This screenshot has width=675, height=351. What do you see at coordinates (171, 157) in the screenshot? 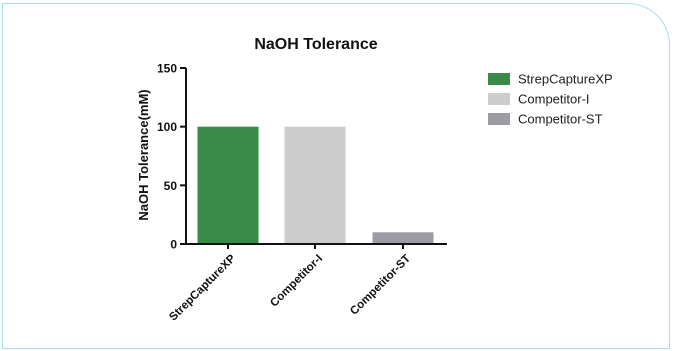
I see `y-ticks-group: 0 50 100 150` at bounding box center [171, 157].